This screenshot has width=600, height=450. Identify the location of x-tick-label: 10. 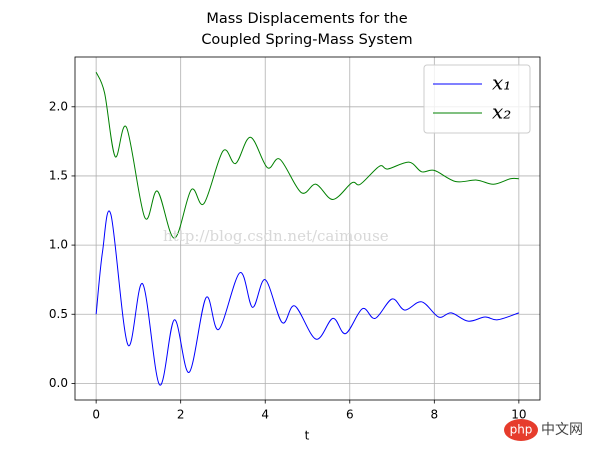
(518, 415).